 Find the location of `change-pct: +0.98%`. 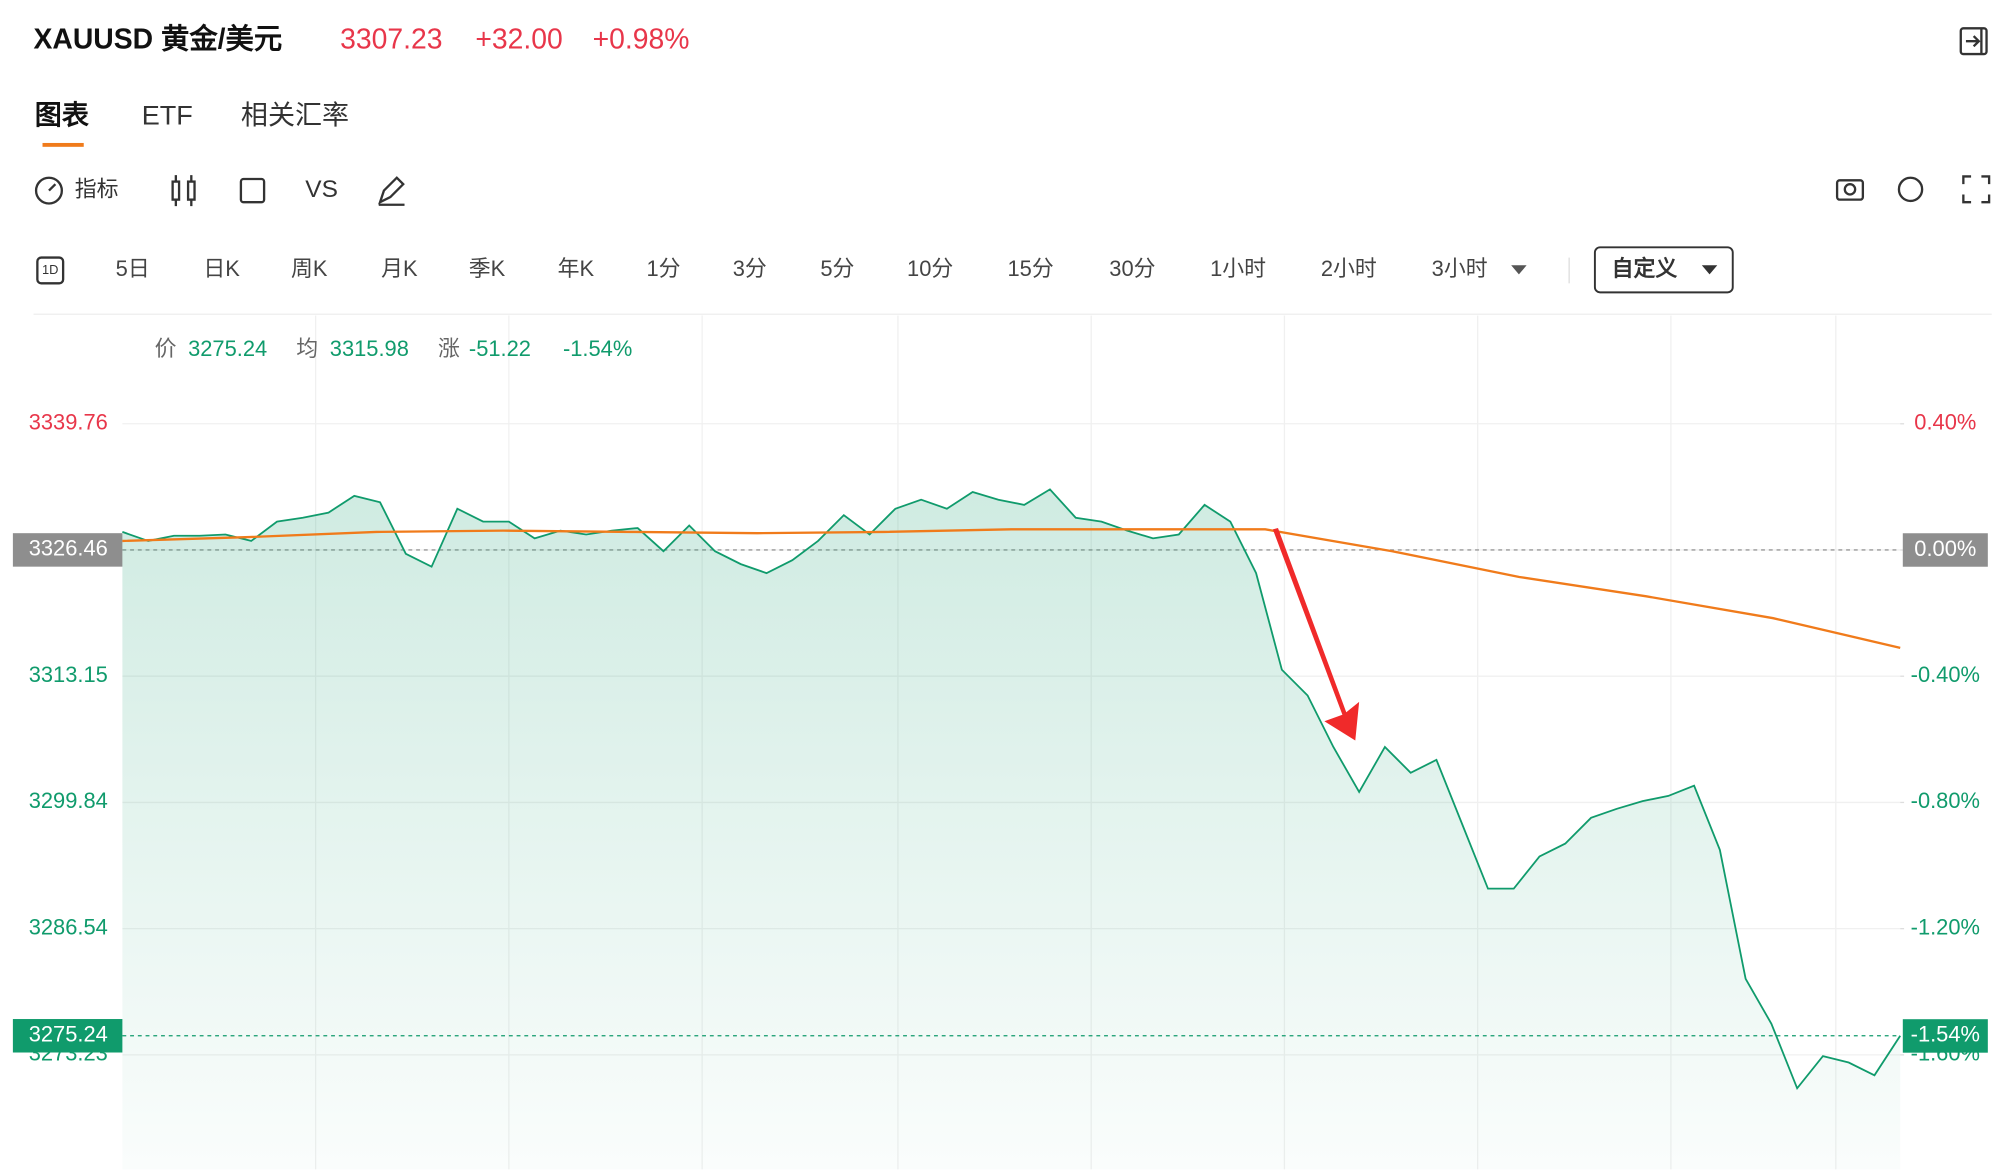

change-pct: +0.98% is located at coordinates (641, 40).